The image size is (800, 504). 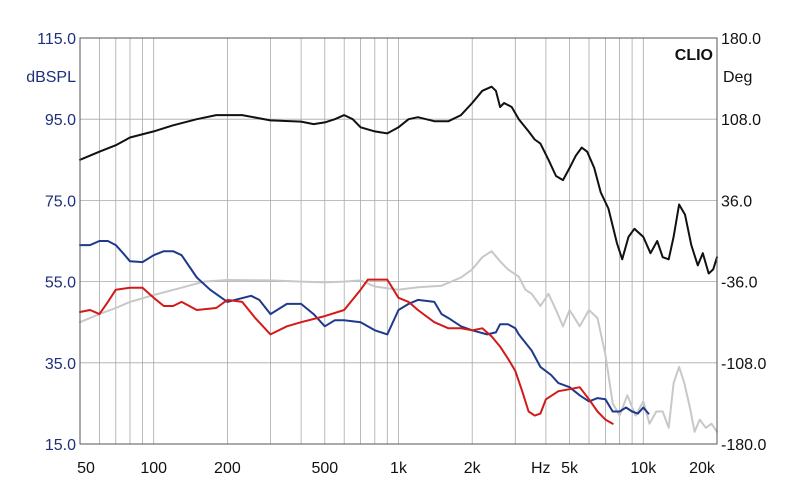 I want to click on left-tick-label: 115.0, so click(x=56, y=39).